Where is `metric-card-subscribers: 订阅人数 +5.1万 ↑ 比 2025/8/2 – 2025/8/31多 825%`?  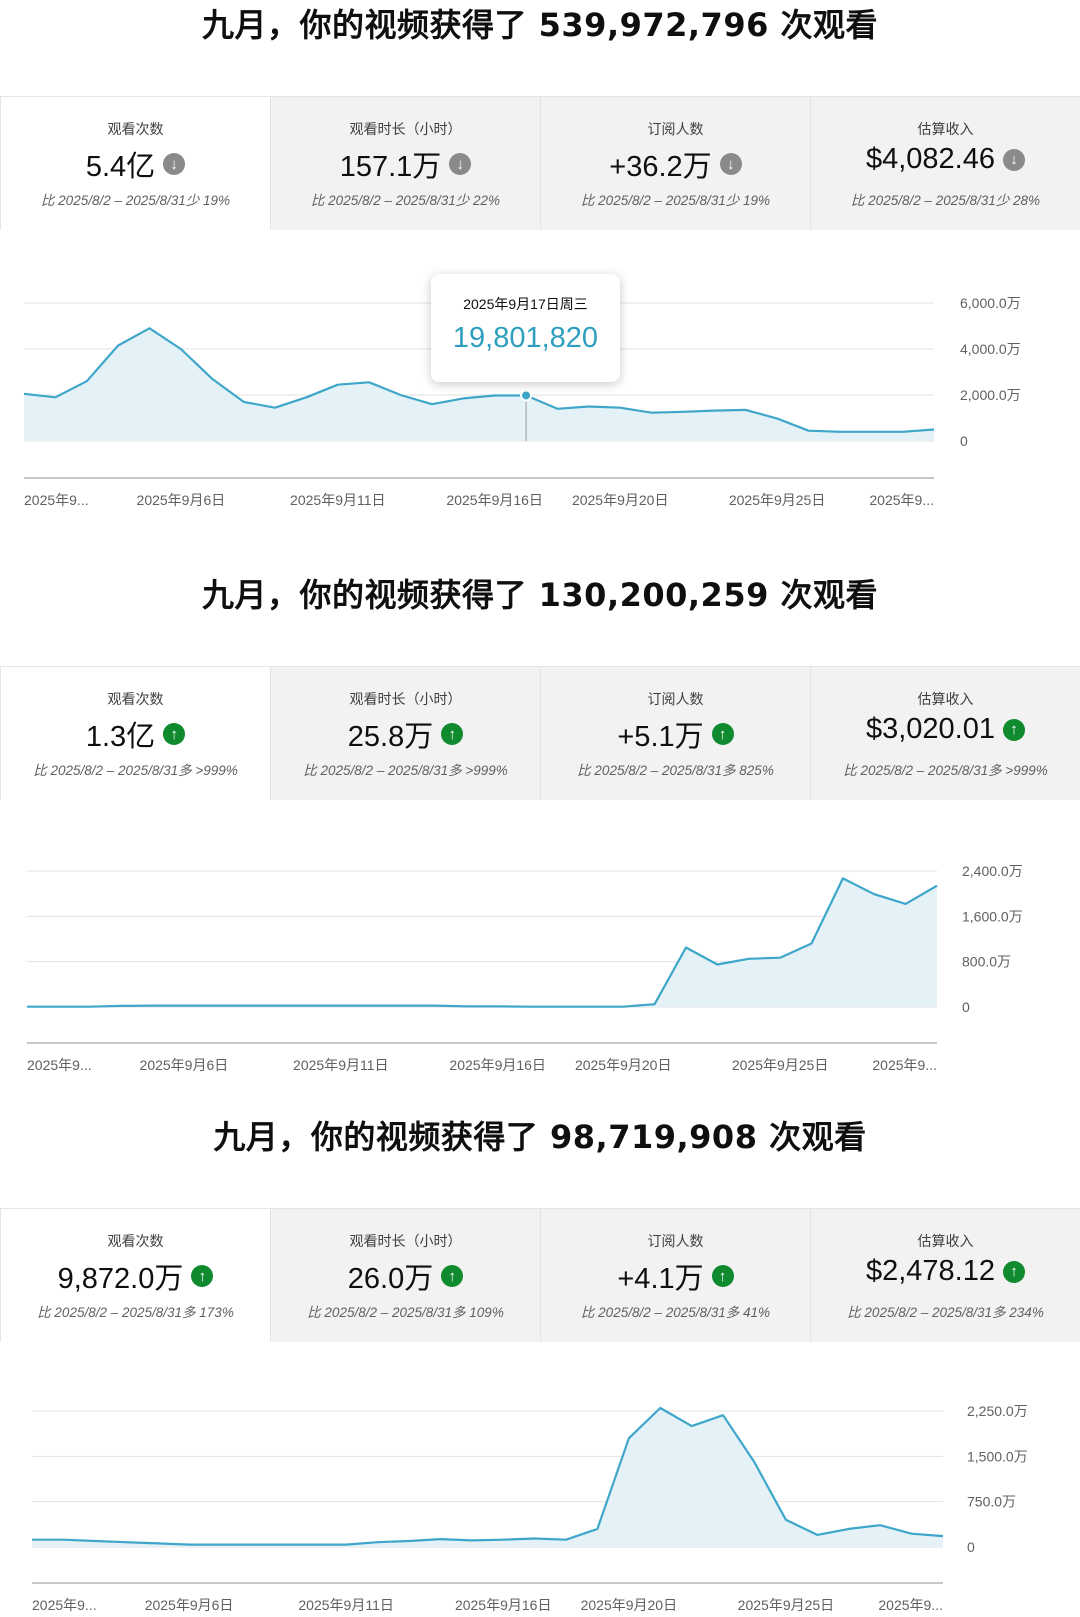 metric-card-subscribers: 订阅人数 +5.1万 ↑ 比 2025/8/2 – 2025/8/31多 825% is located at coordinates (675, 733).